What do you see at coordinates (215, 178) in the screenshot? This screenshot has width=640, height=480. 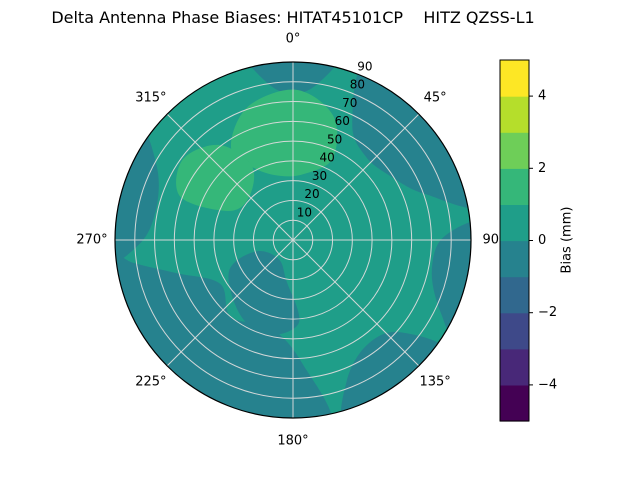 I see `contour-region-upper-left-high` at bounding box center [215, 178].